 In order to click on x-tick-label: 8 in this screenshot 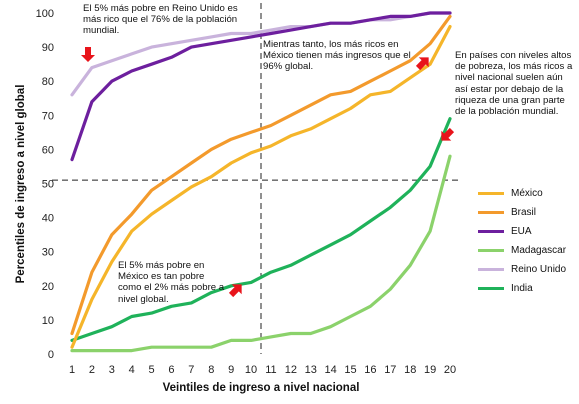, I will do `click(211, 370)`.